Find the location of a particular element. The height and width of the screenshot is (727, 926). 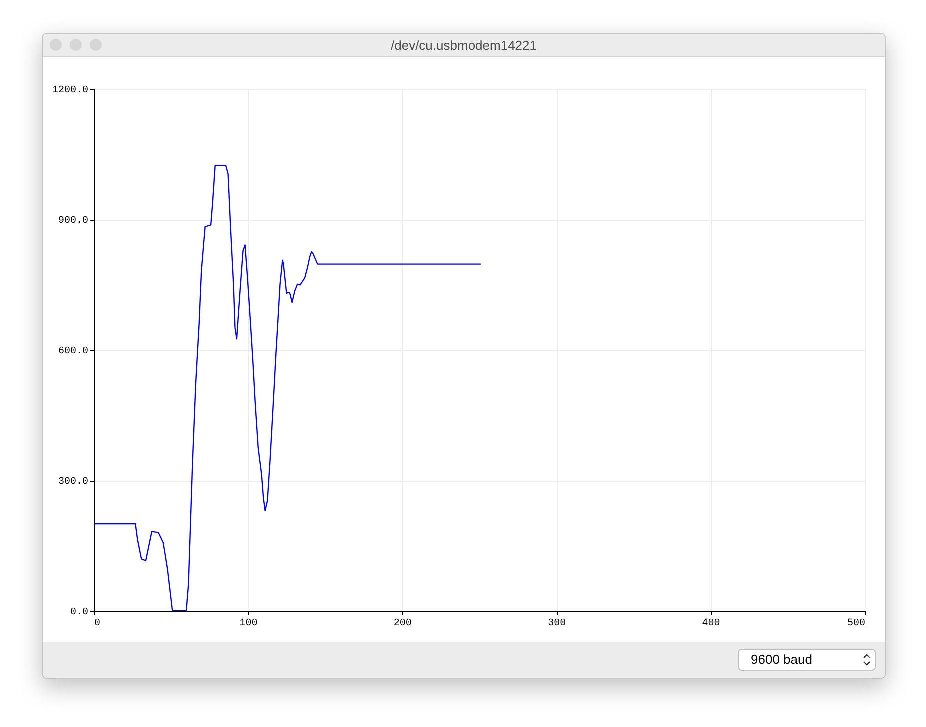

y-tick-label: 0.0 is located at coordinates (79, 613).